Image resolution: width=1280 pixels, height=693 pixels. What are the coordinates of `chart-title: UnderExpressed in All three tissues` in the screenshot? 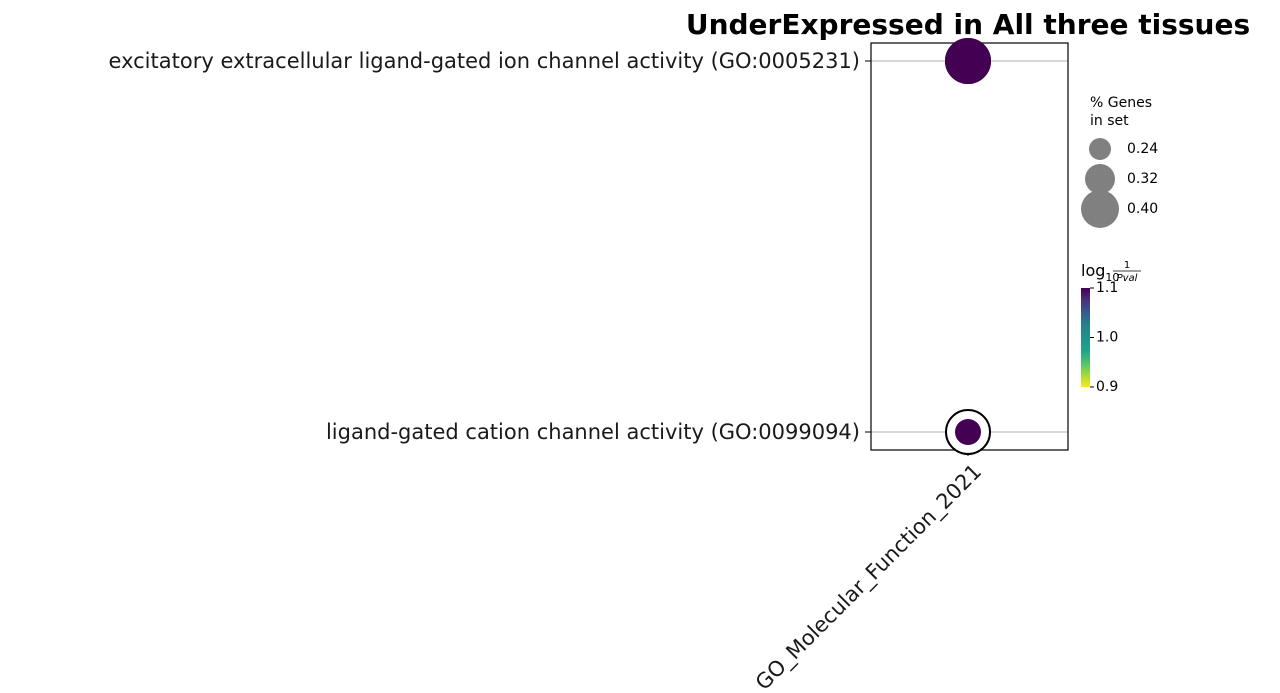 It's located at (968, 24).